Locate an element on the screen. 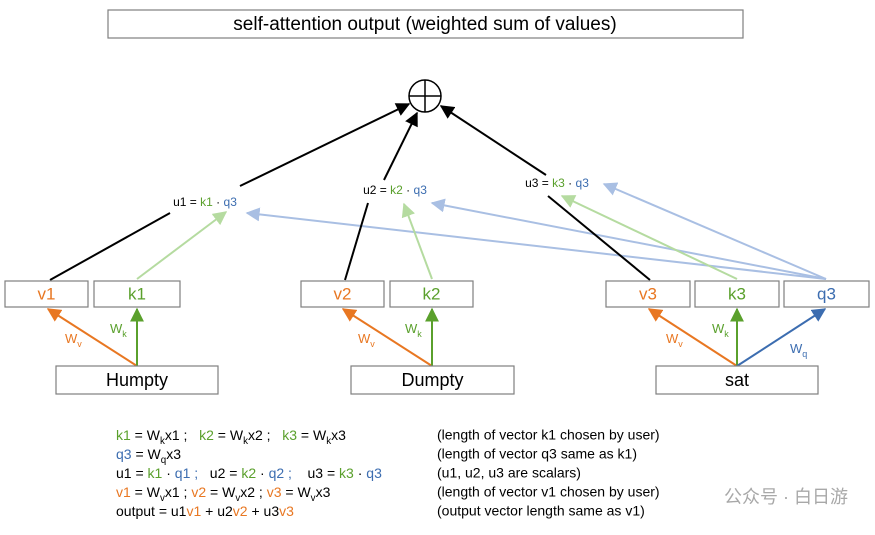  formula-note: (length of vector k1 chosen by user) is located at coordinates (548, 435).